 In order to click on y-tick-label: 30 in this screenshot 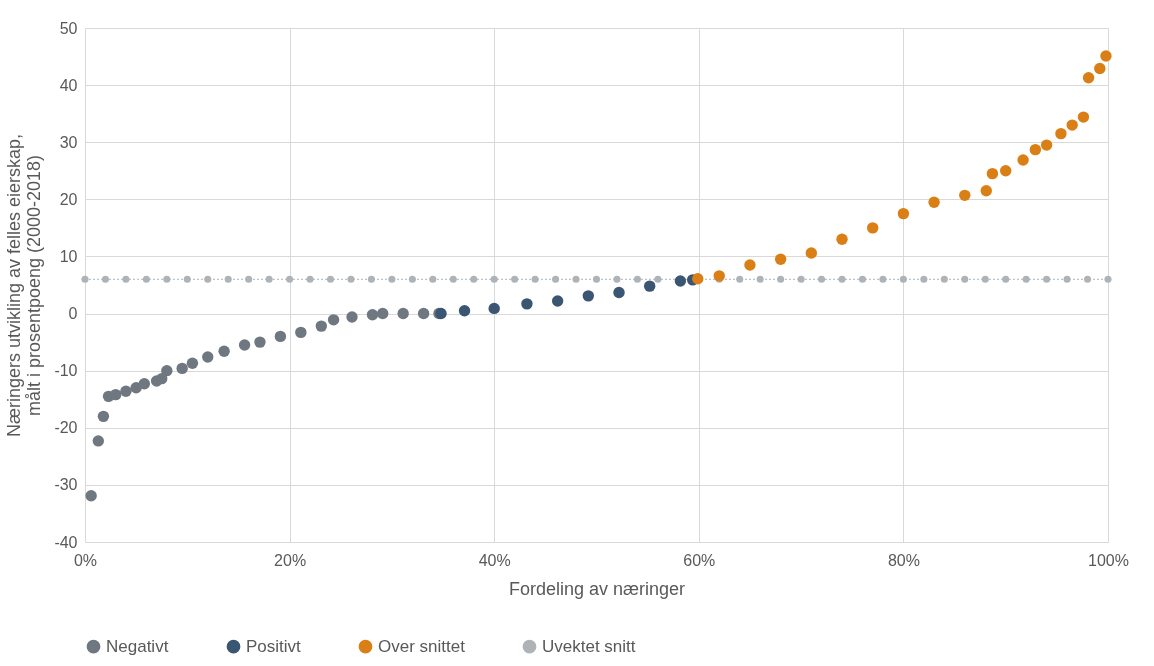, I will do `click(68, 142)`.